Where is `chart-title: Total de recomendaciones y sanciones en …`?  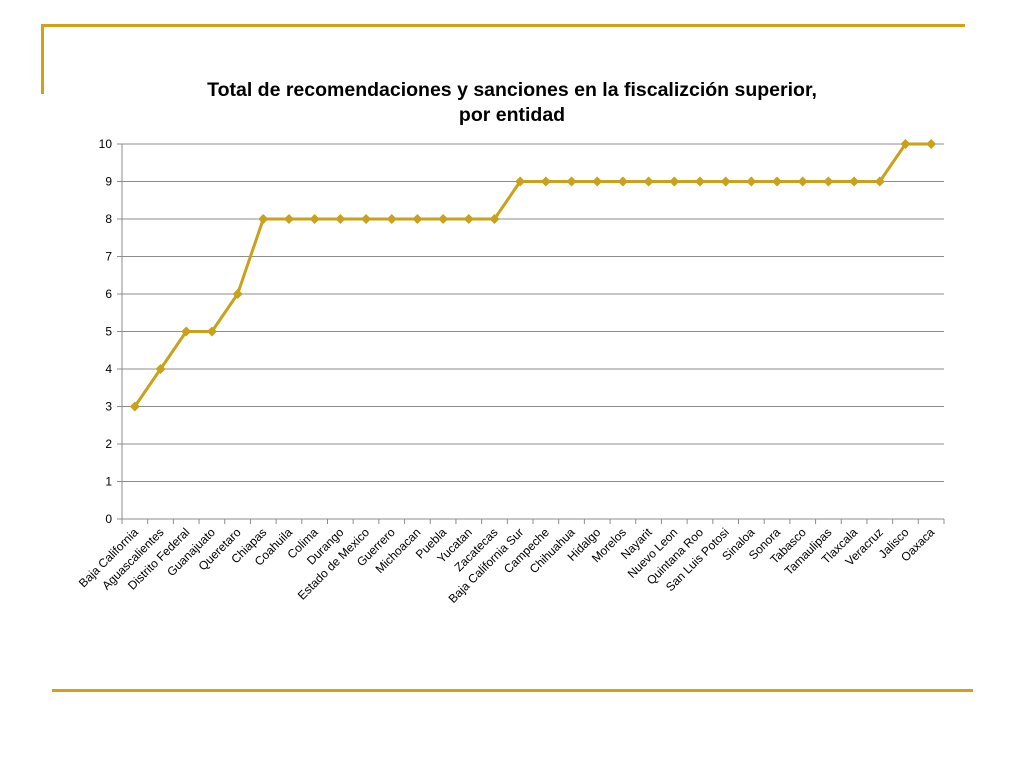
chart-title: Total de recomendaciones y sanciones en … is located at coordinates (512, 103).